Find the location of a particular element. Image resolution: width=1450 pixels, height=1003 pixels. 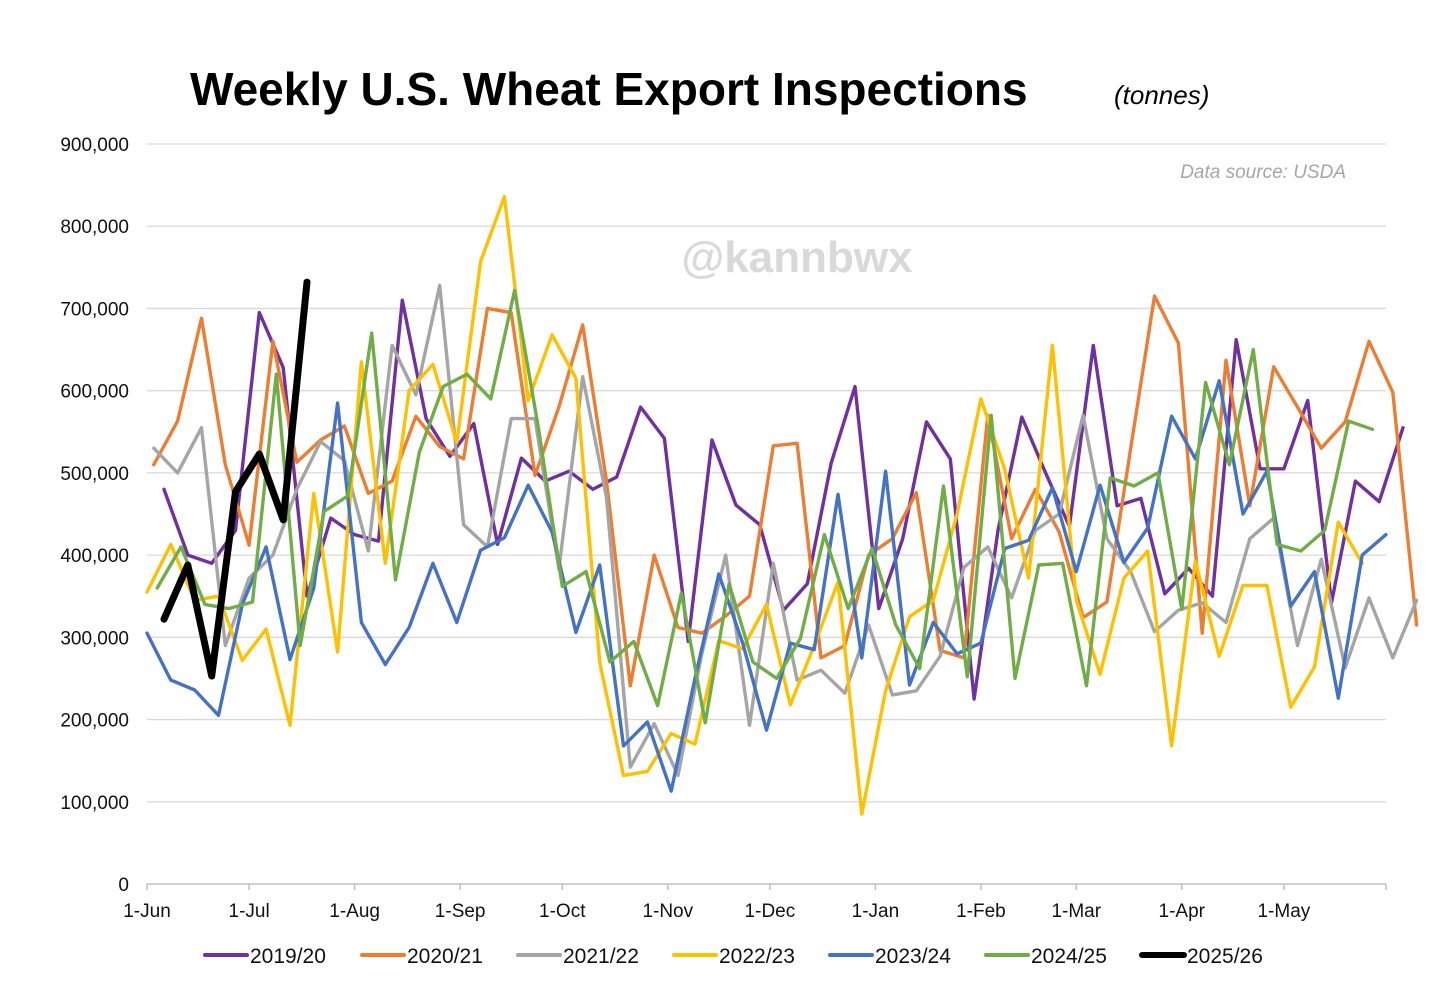

x-tick-label: 1-Jan is located at coordinates (876, 911).